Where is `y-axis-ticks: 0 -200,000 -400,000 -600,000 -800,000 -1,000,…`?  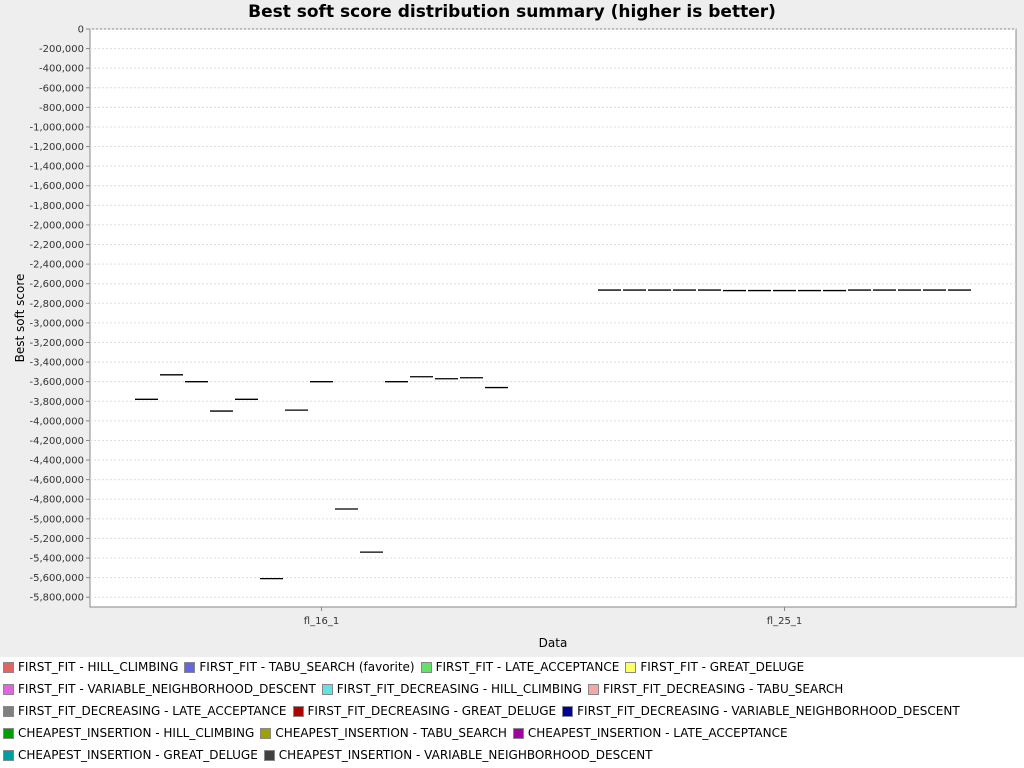 y-axis-ticks: 0 -200,000 -400,000 -600,000 -800,000 -1,000,… is located at coordinates (59, 314).